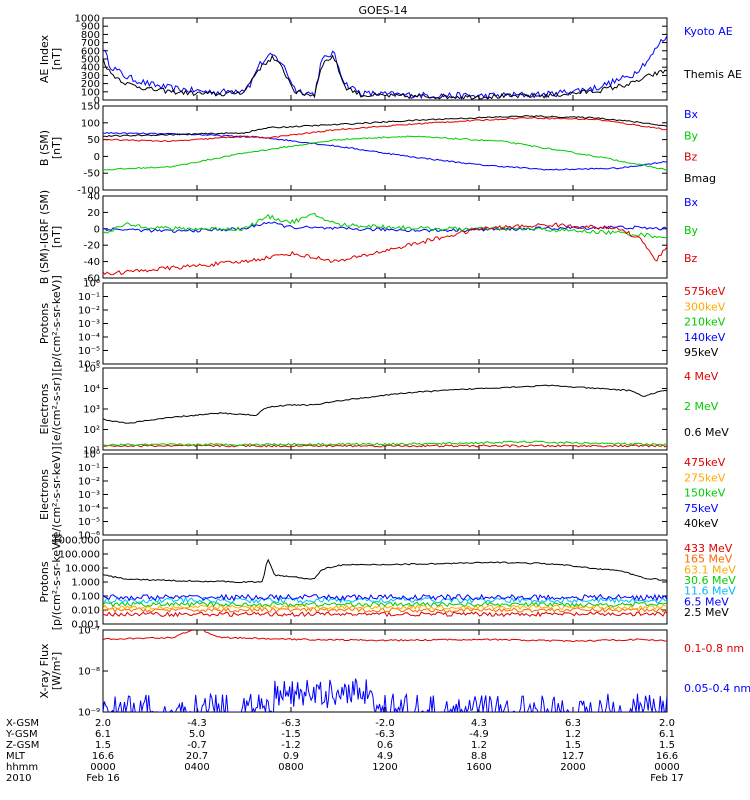  I want to click on ephemeris-value: 0400, so click(196, 767).